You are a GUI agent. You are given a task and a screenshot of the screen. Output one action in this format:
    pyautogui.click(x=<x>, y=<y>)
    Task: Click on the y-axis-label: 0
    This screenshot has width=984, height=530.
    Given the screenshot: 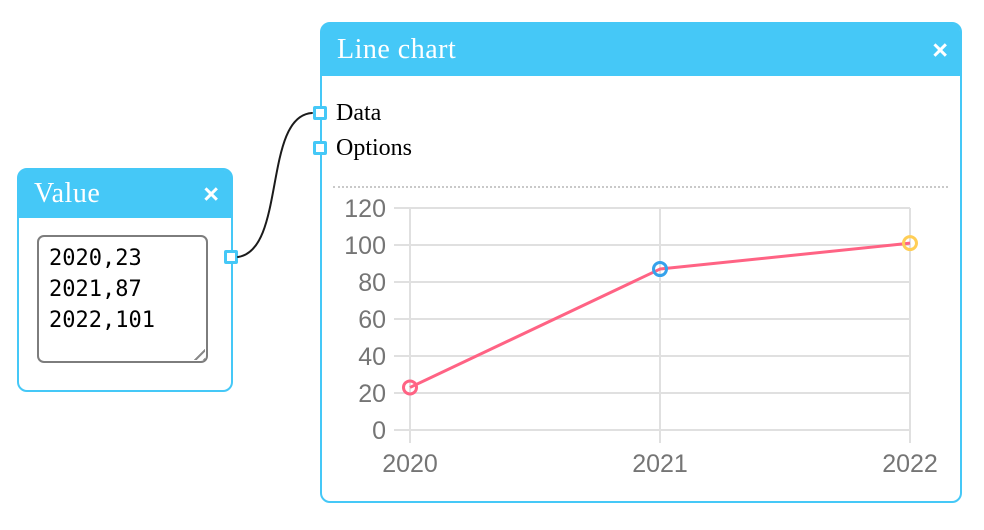 What is the action you would take?
    pyautogui.click(x=379, y=431)
    